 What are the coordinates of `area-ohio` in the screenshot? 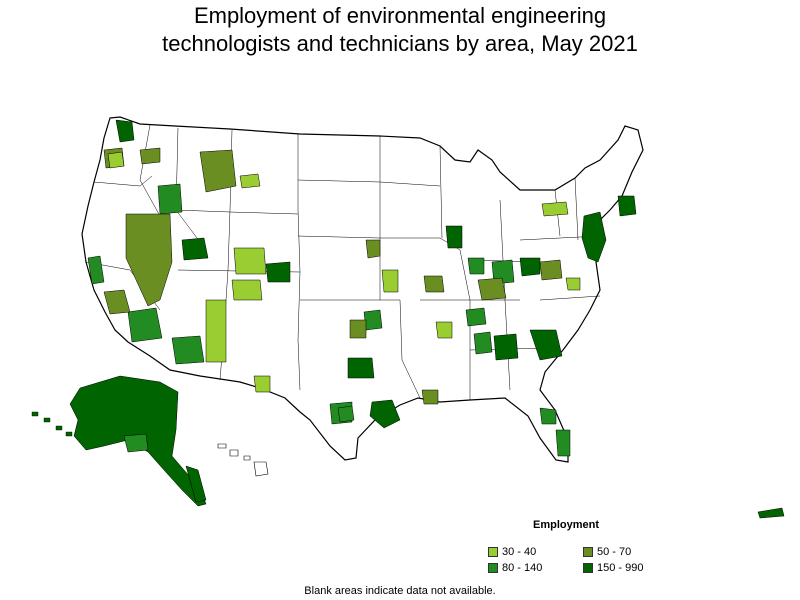 It's located at (503, 272).